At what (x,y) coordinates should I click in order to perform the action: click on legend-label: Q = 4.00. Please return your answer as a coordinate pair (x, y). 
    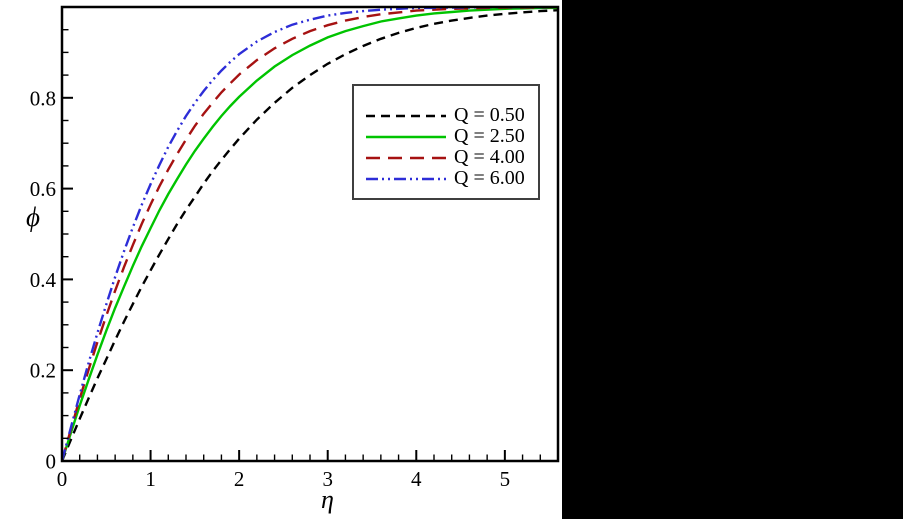
    Looking at the image, I should click on (489, 157).